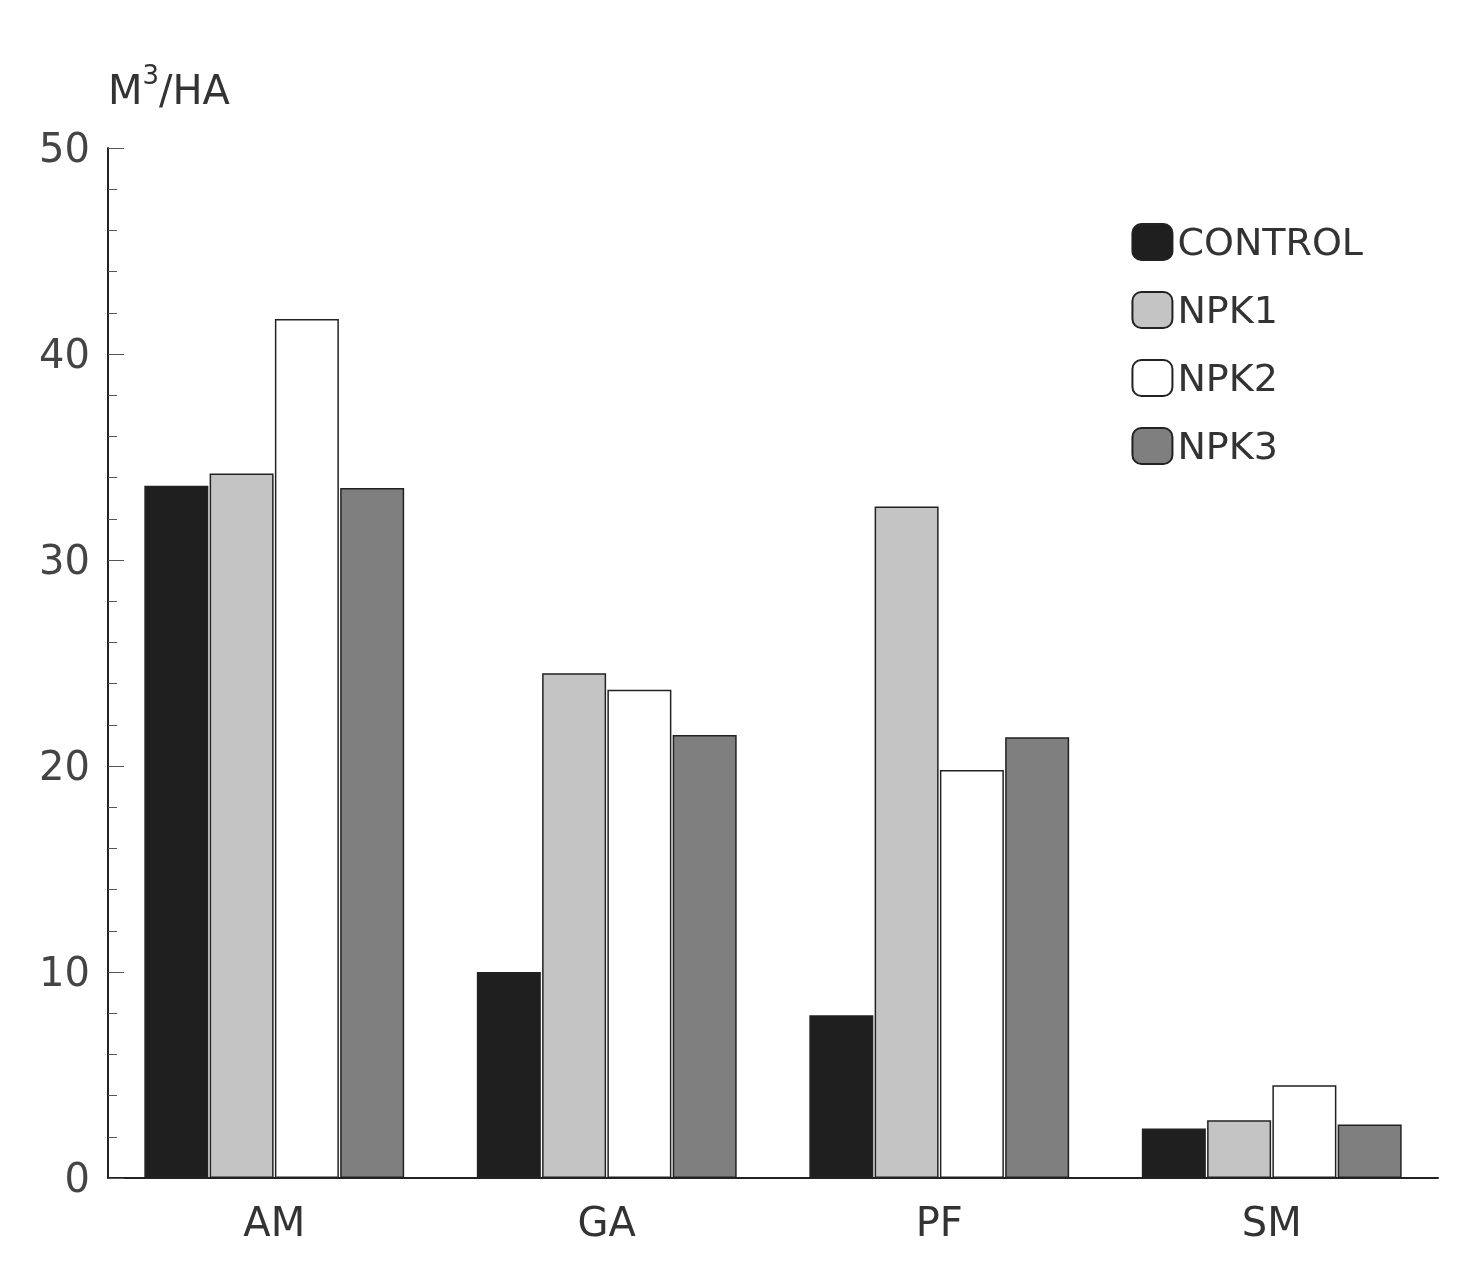 Image resolution: width=1476 pixels, height=1282 pixels. I want to click on y-tick-label: 0, so click(77, 1178).